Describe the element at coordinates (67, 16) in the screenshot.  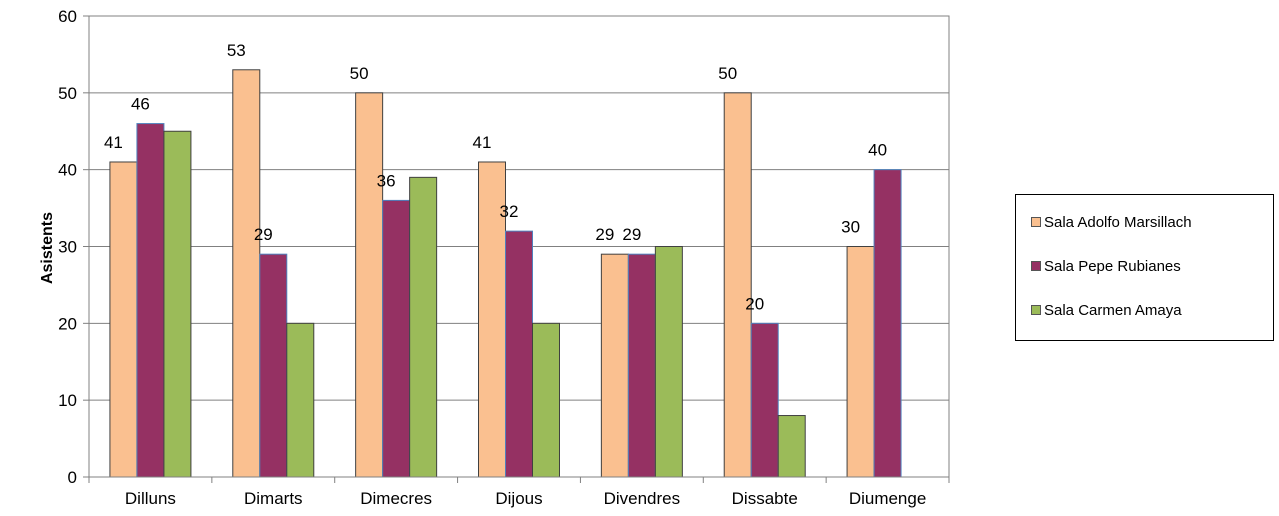
I see `y-tick-label: 60` at that location.